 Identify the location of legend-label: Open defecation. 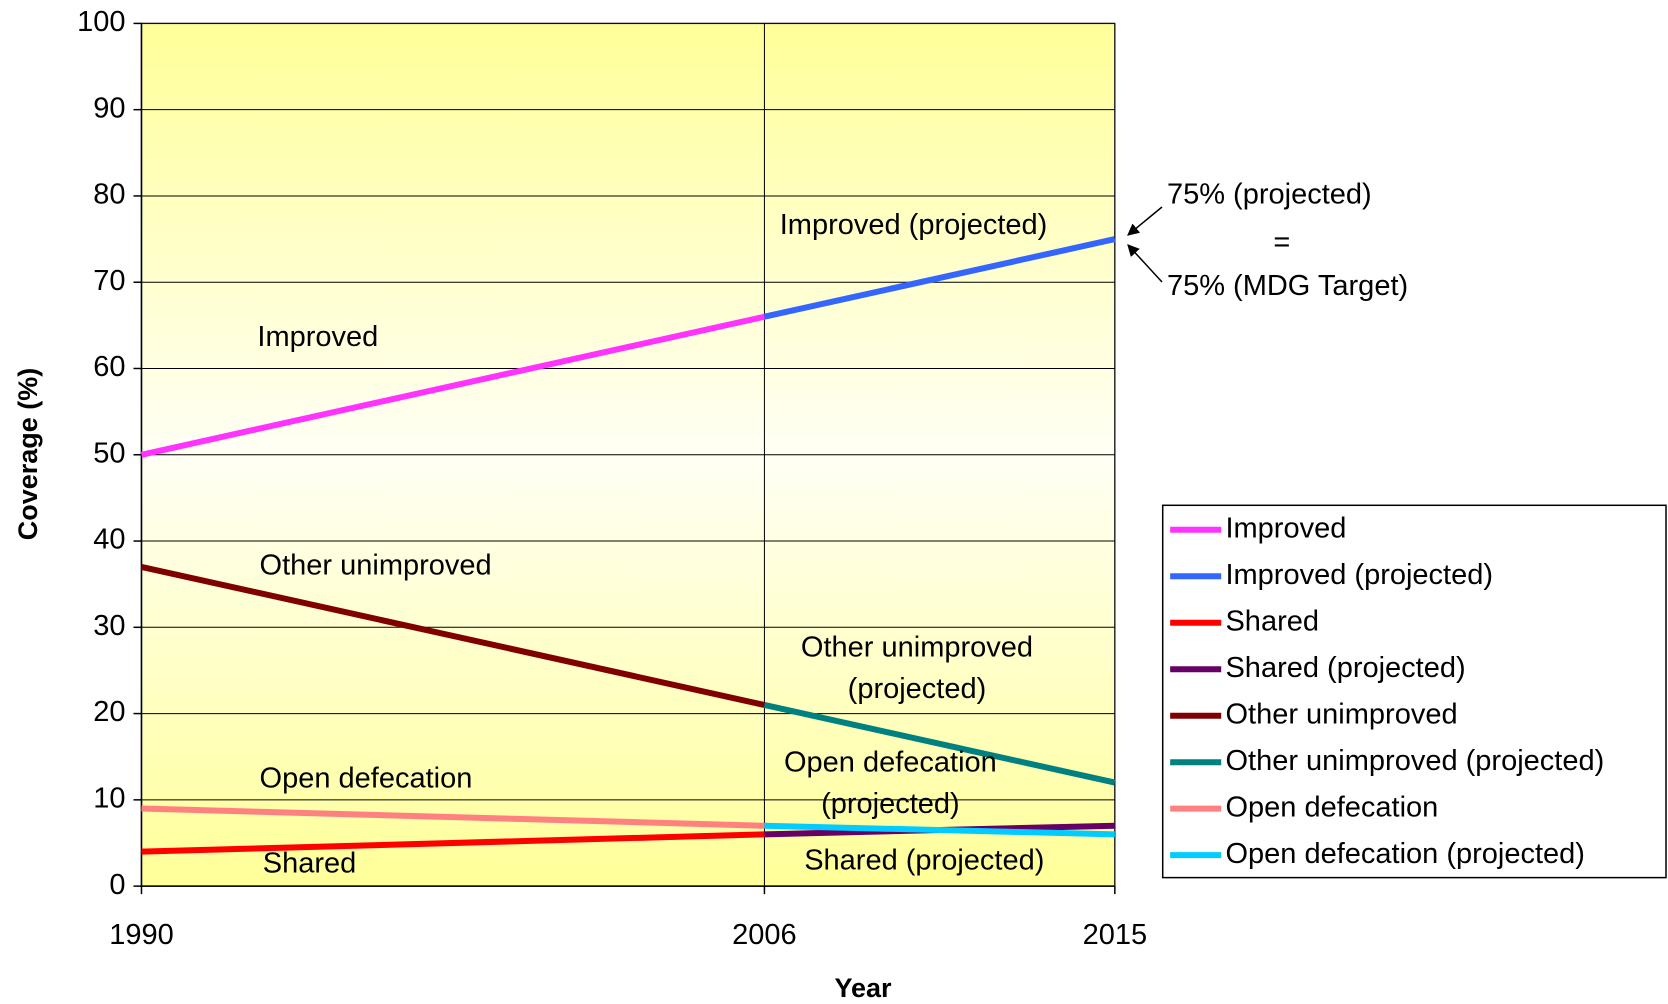
(1331, 807).